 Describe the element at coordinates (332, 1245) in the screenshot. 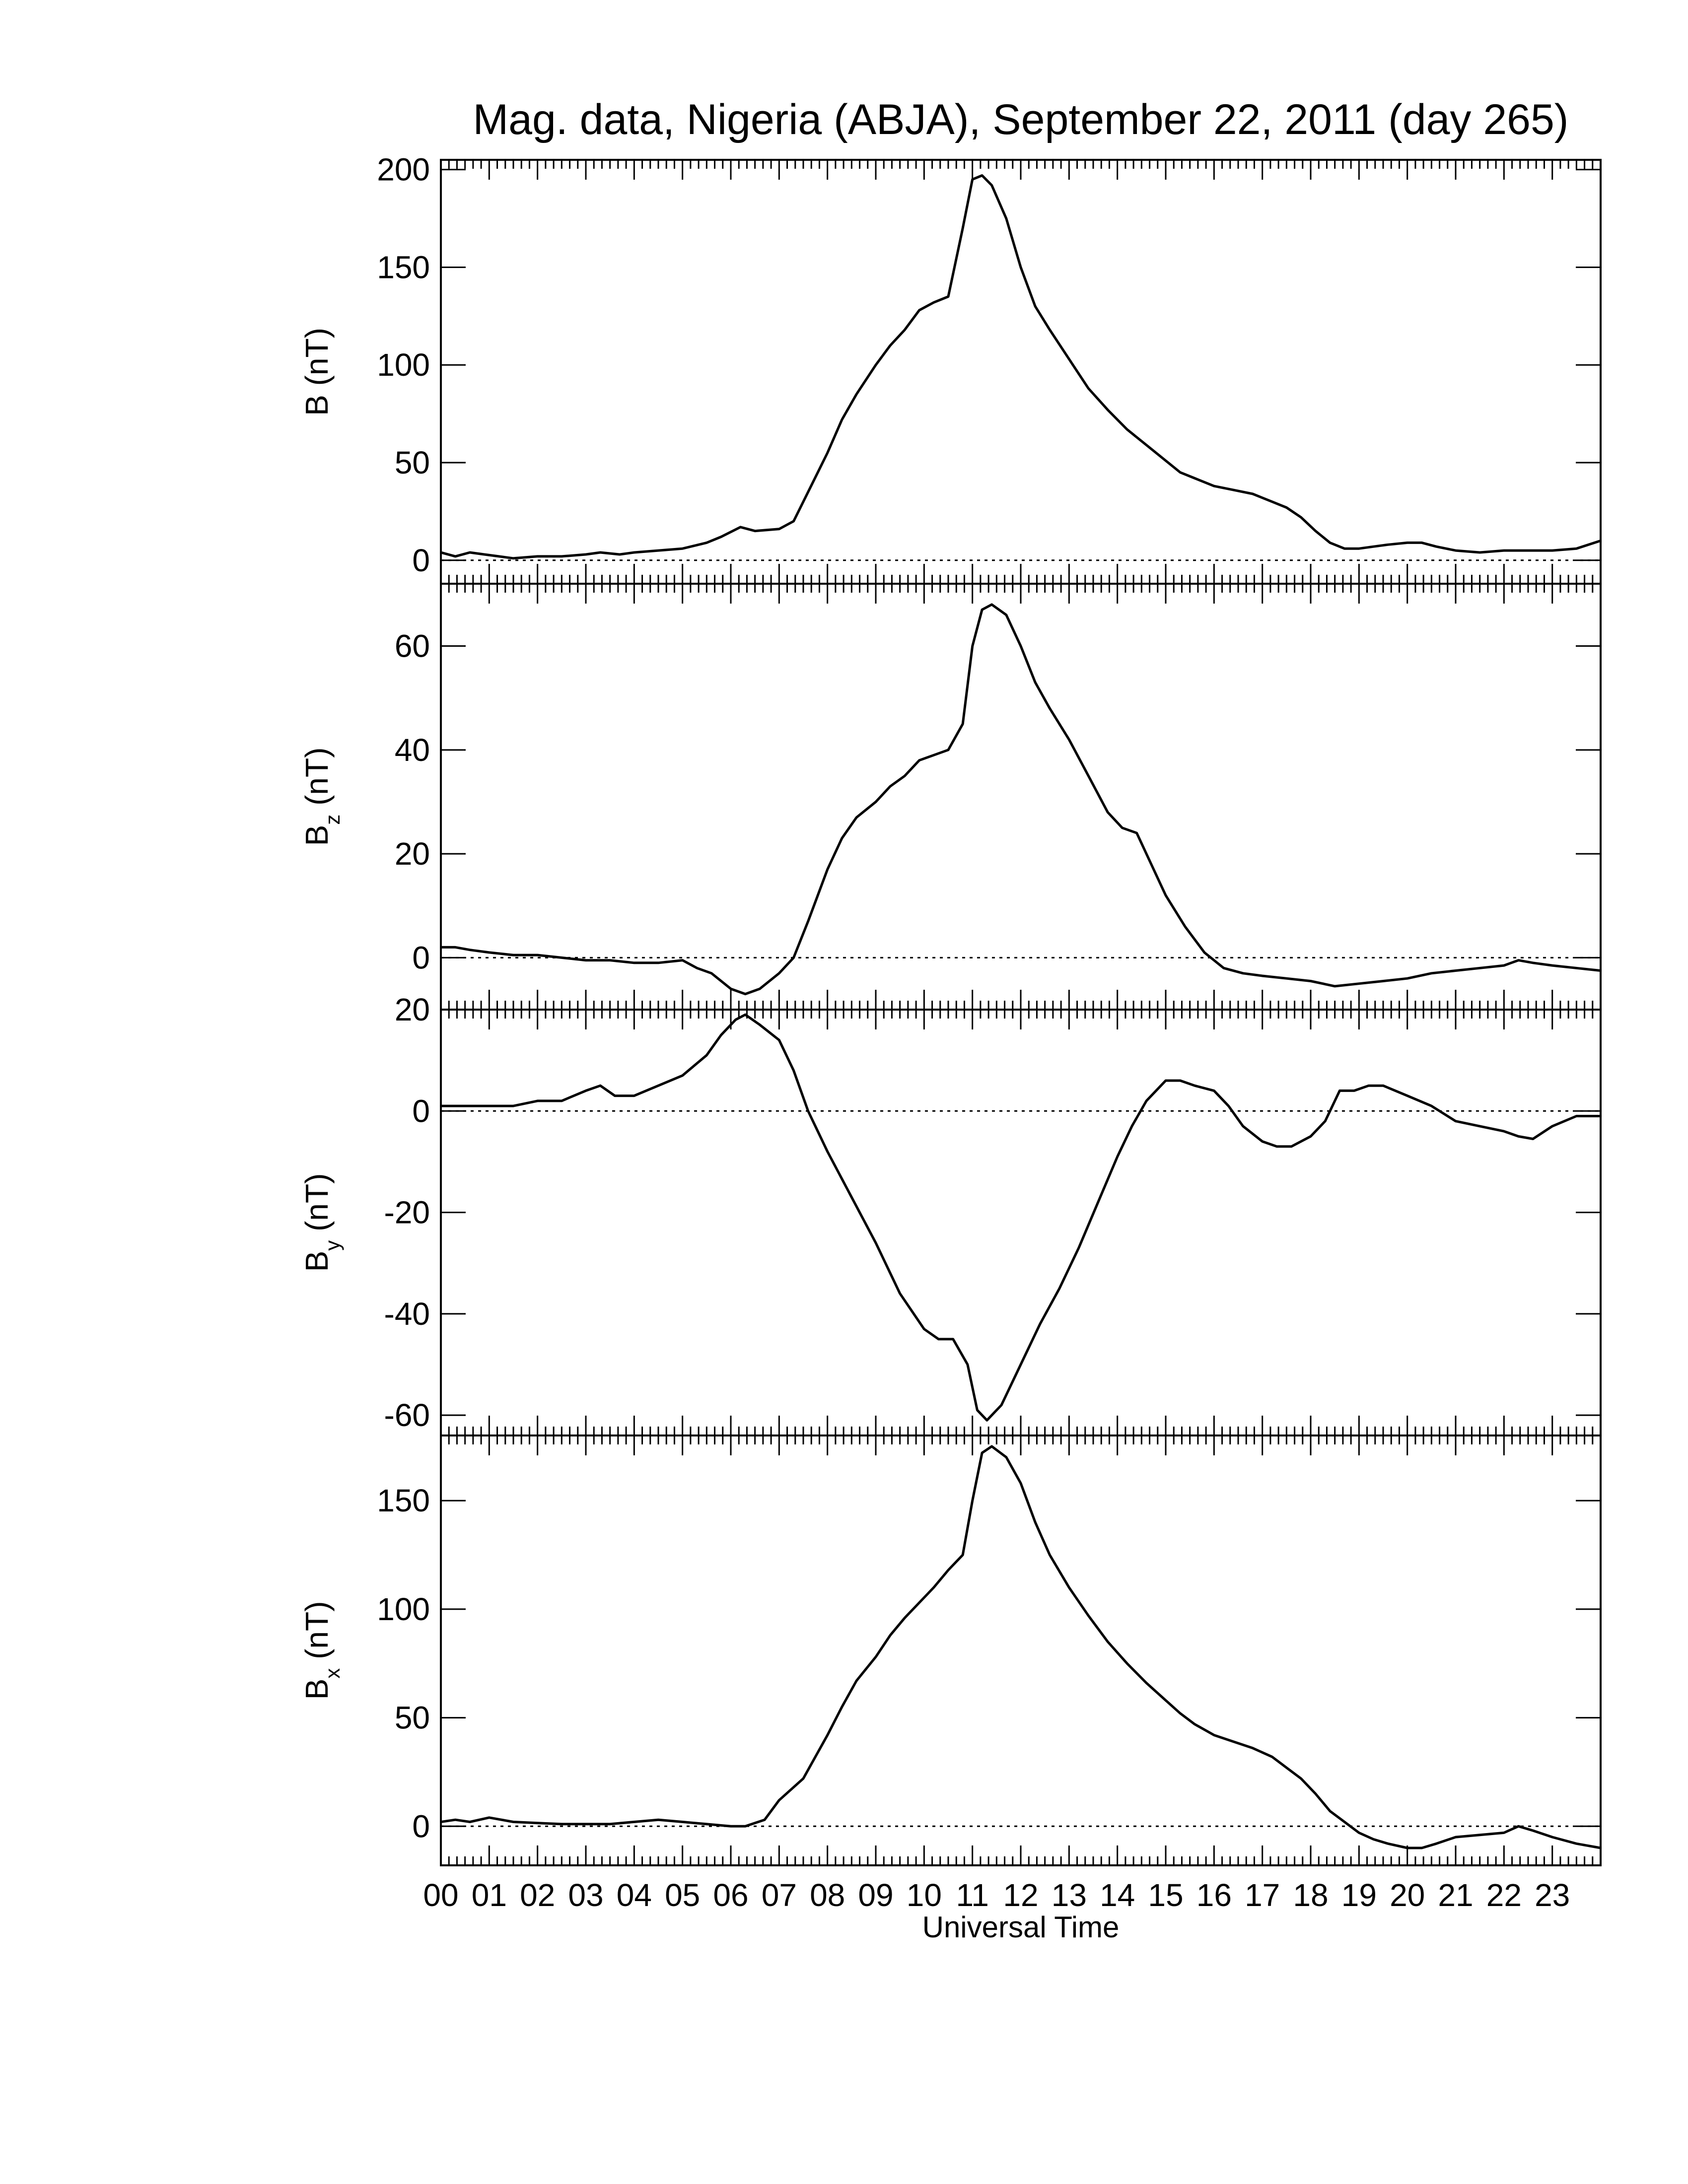

I see `y-axis-label-subscript: y` at that location.